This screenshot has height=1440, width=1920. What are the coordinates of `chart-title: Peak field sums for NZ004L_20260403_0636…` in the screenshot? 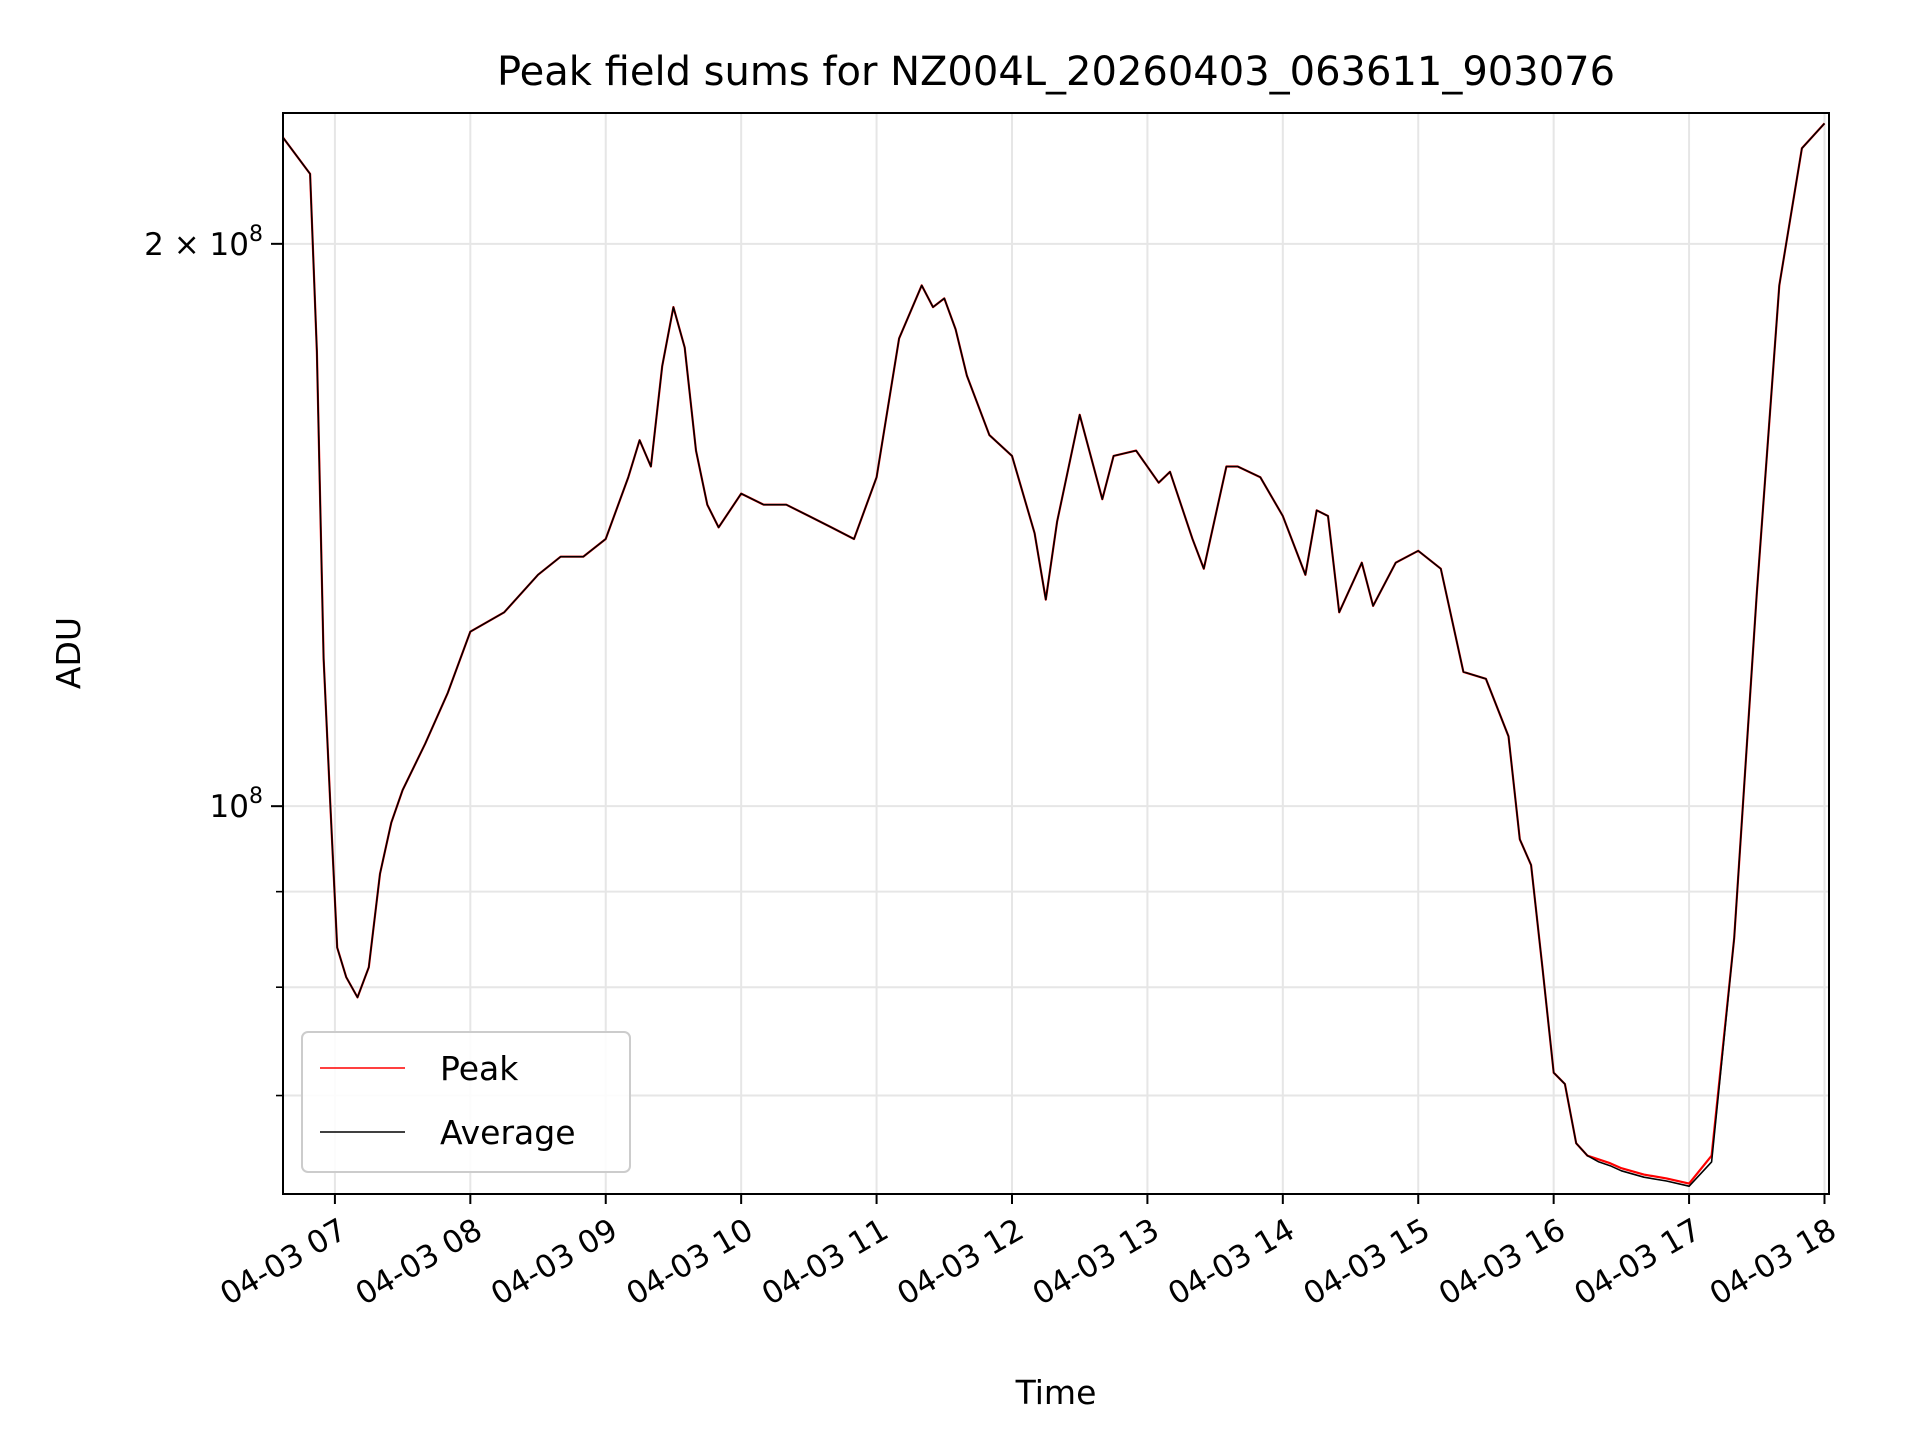 It's located at (1056, 72).